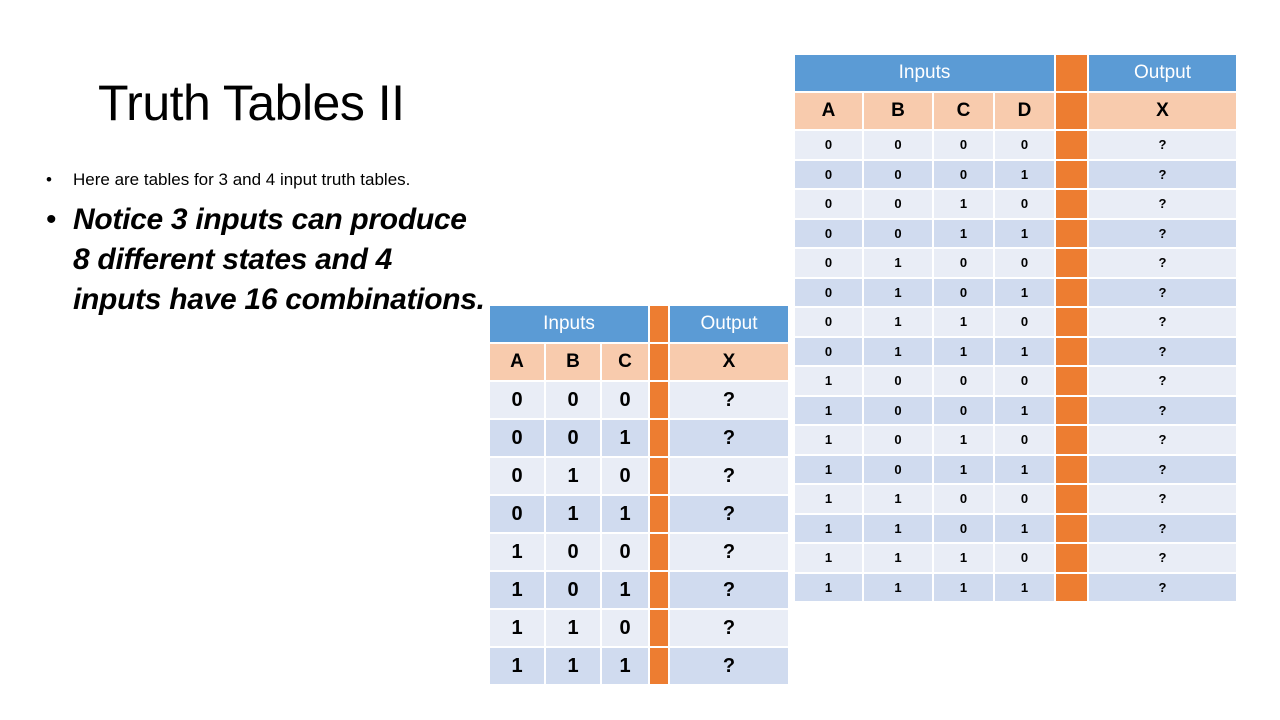 The image size is (1280, 720). Describe the element at coordinates (1015, 500) in the screenshot. I see `table-row: 1 1 0 0?` at that location.